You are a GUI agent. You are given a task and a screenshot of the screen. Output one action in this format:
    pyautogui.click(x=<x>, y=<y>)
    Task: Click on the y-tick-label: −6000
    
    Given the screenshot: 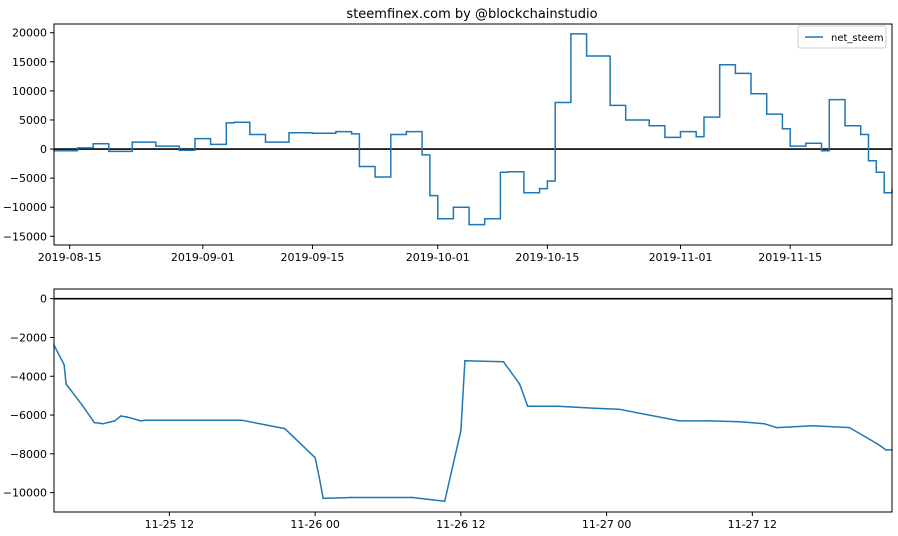 What is the action you would take?
    pyautogui.click(x=28, y=415)
    